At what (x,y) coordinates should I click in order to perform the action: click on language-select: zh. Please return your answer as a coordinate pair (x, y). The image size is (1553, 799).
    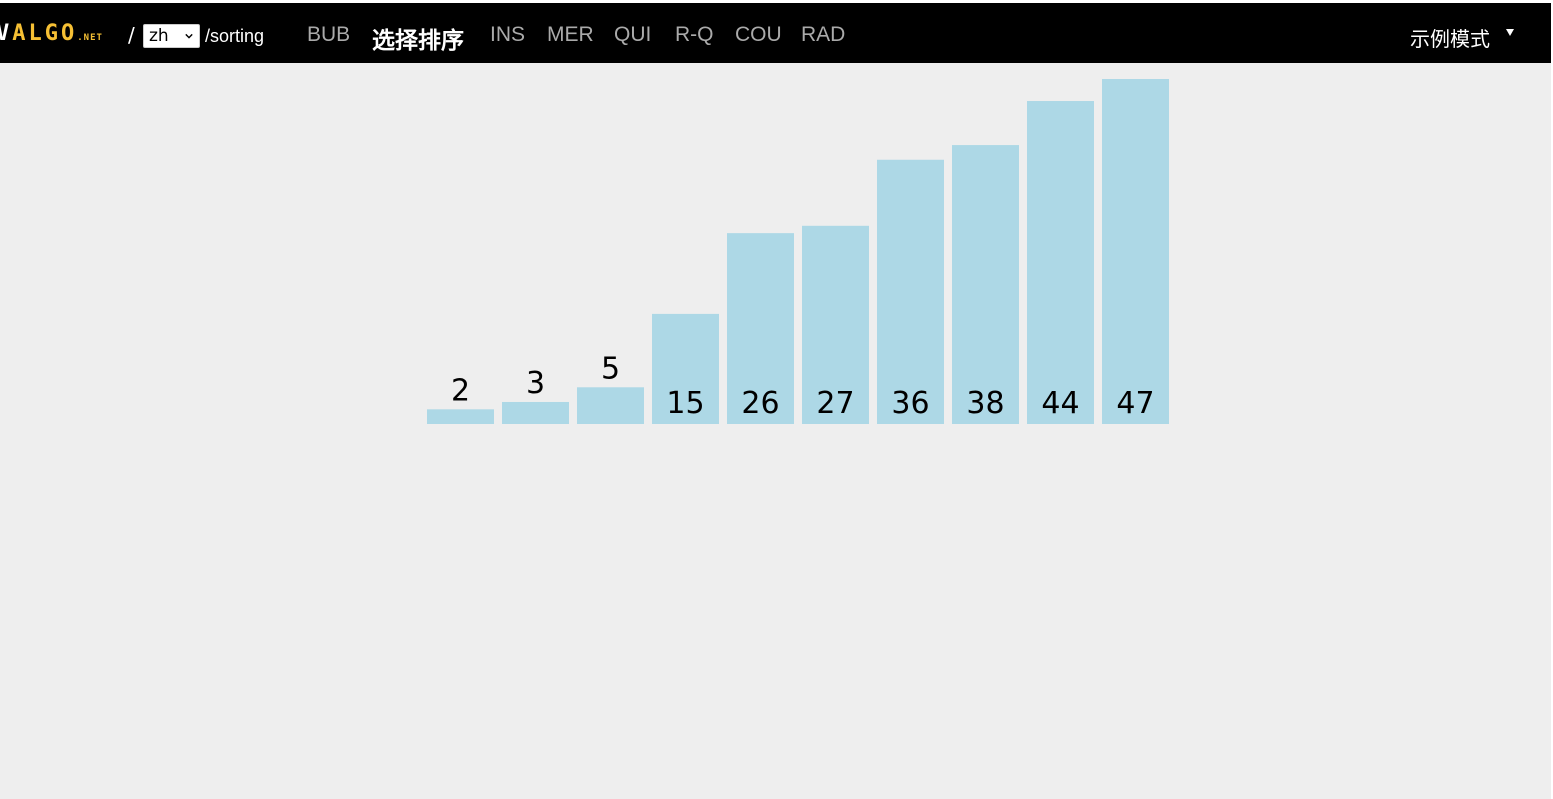
    Looking at the image, I should click on (171, 36).